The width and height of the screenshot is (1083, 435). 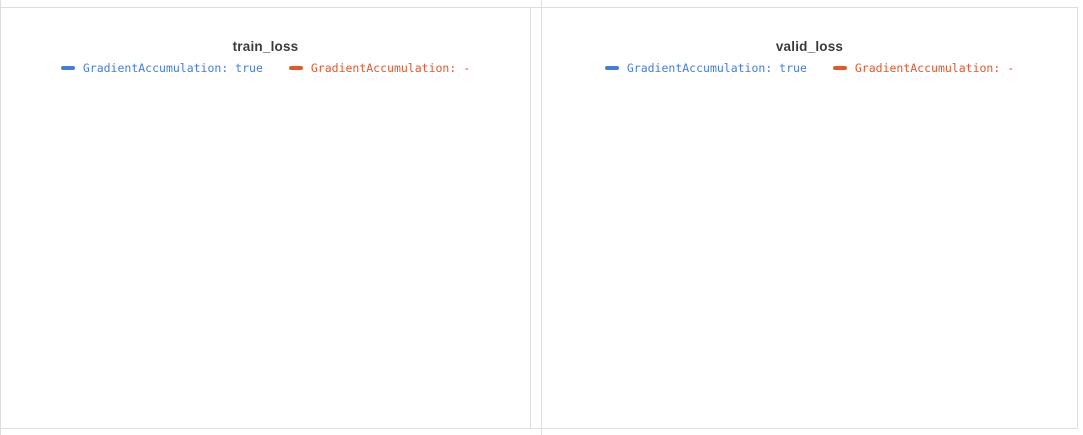 What do you see at coordinates (539, 7) in the screenshot?
I see `border-top` at bounding box center [539, 7].